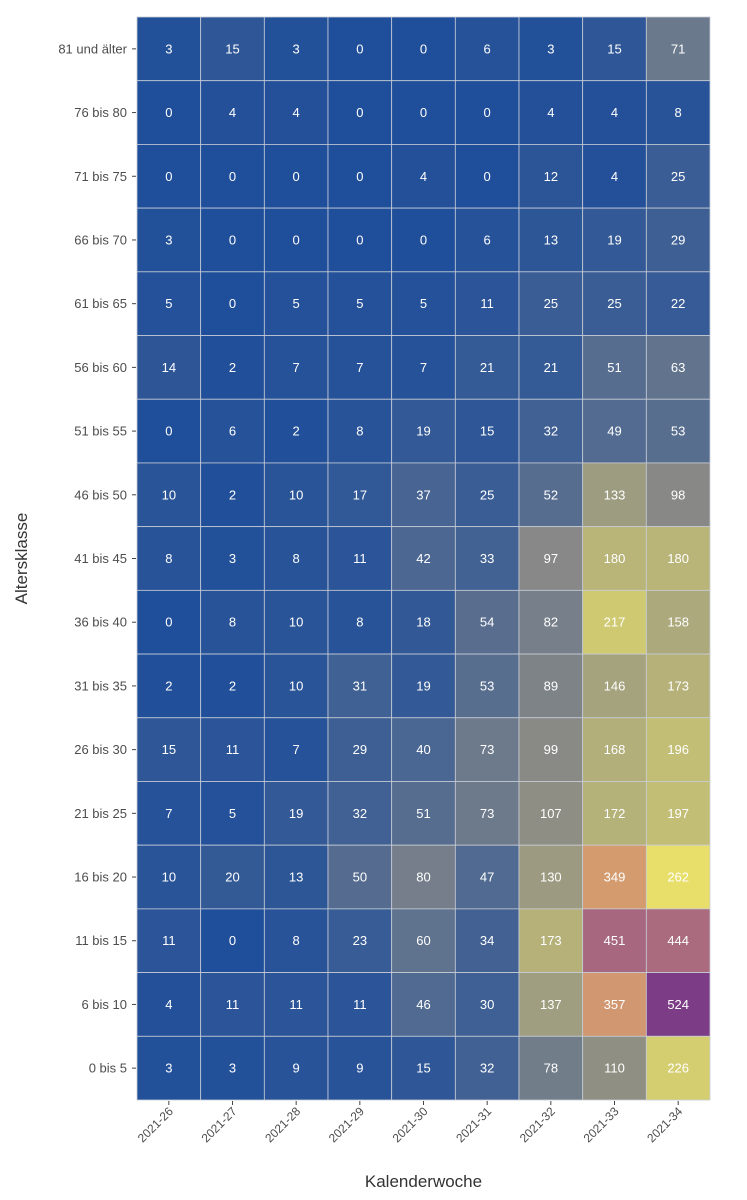 The image size is (747, 1200). I want to click on cell-value-label: 180, so click(678, 558).